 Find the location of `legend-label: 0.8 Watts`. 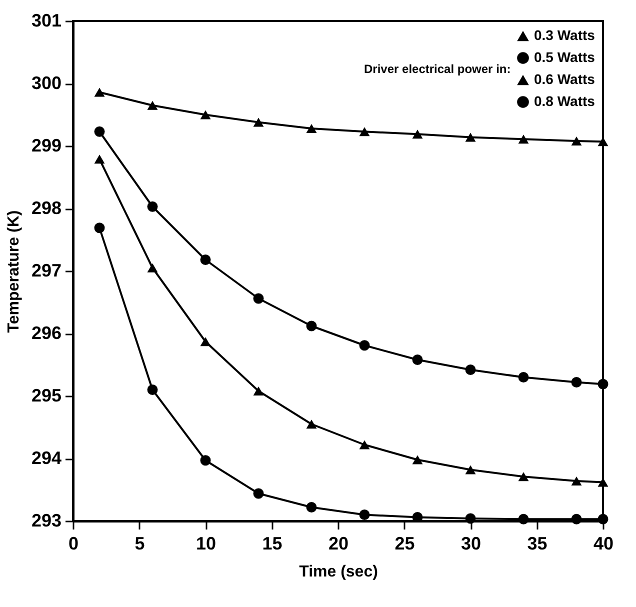

legend-label: 0.8 Watts is located at coordinates (565, 101).